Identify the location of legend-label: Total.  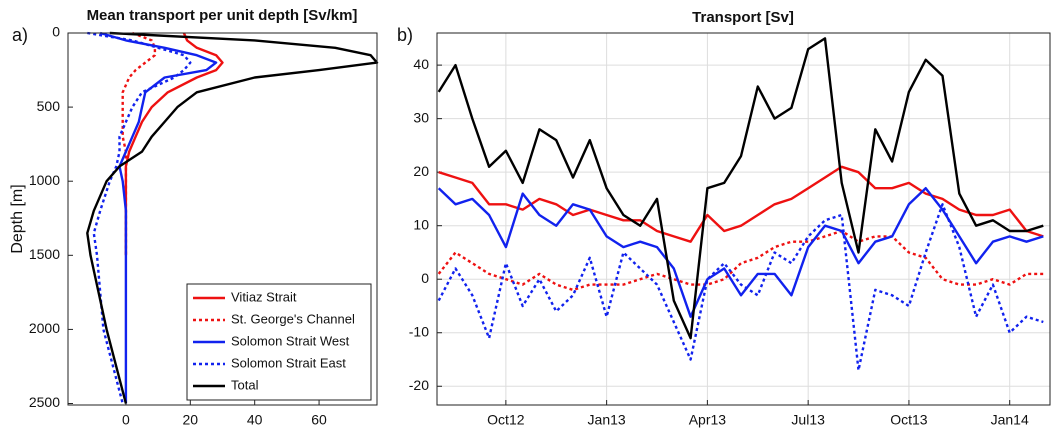
(245, 384).